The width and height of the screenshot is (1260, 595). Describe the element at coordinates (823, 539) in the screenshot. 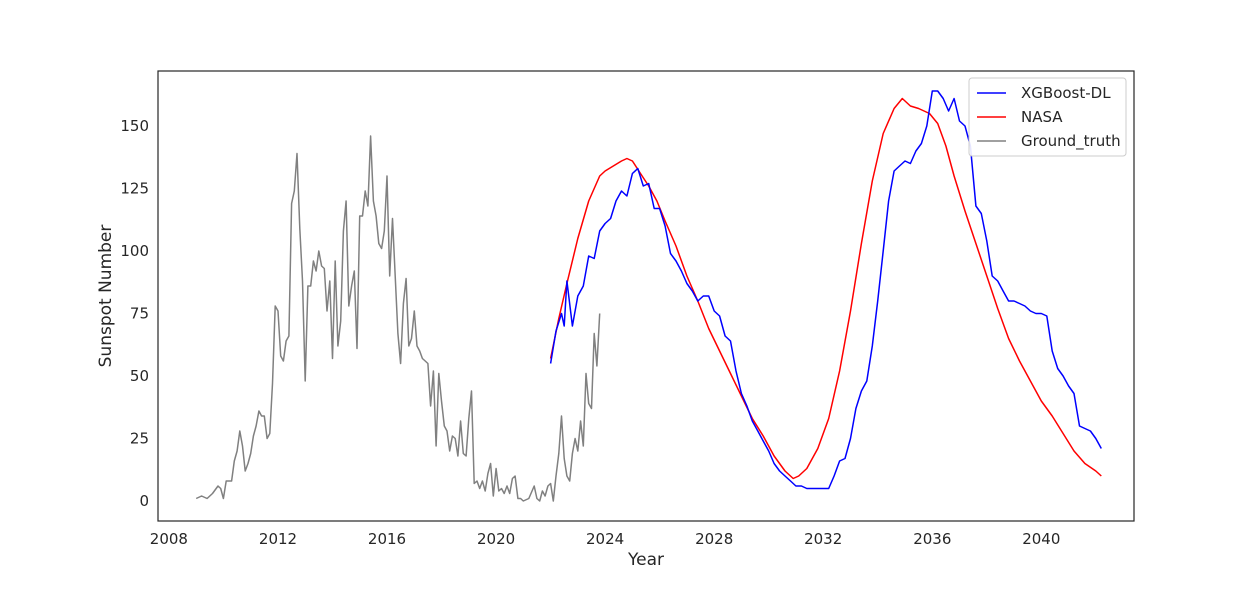

I see `x-tick-label: 2032` at that location.